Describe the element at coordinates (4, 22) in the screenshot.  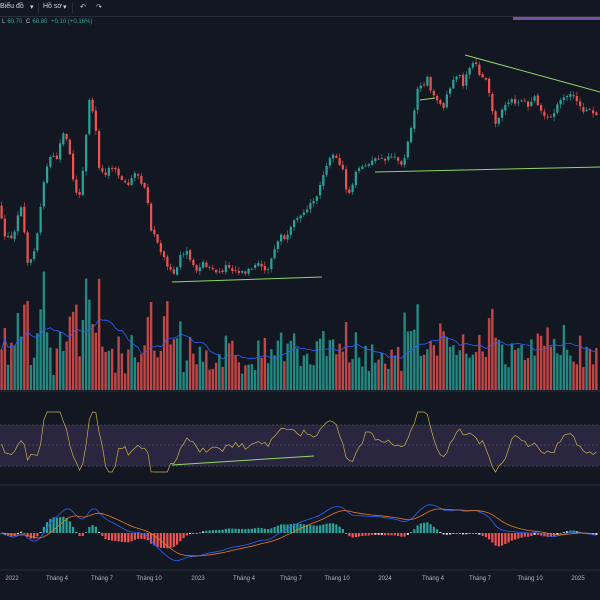
I see `low-label: L` at that location.